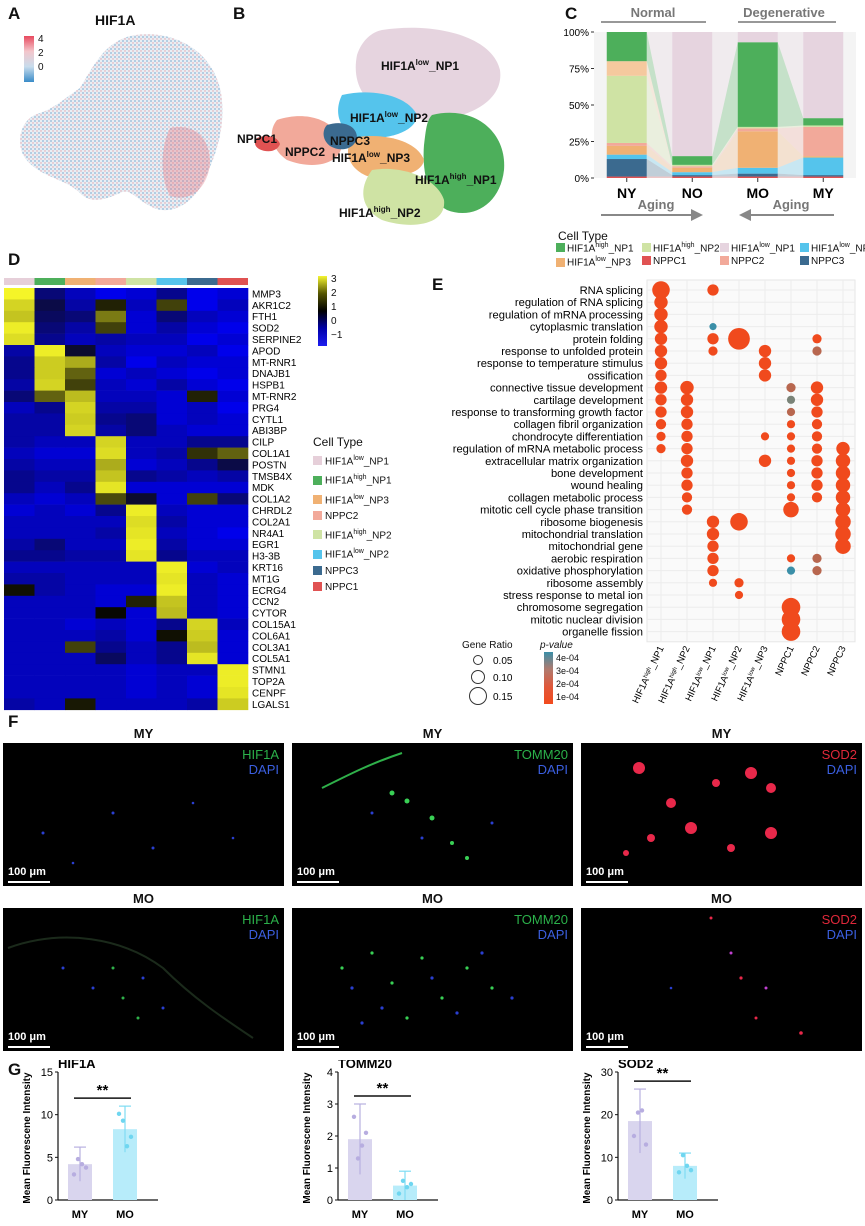 The height and width of the screenshot is (1226, 865). I want to click on legend-entry: NPPC1, so click(352, 588).